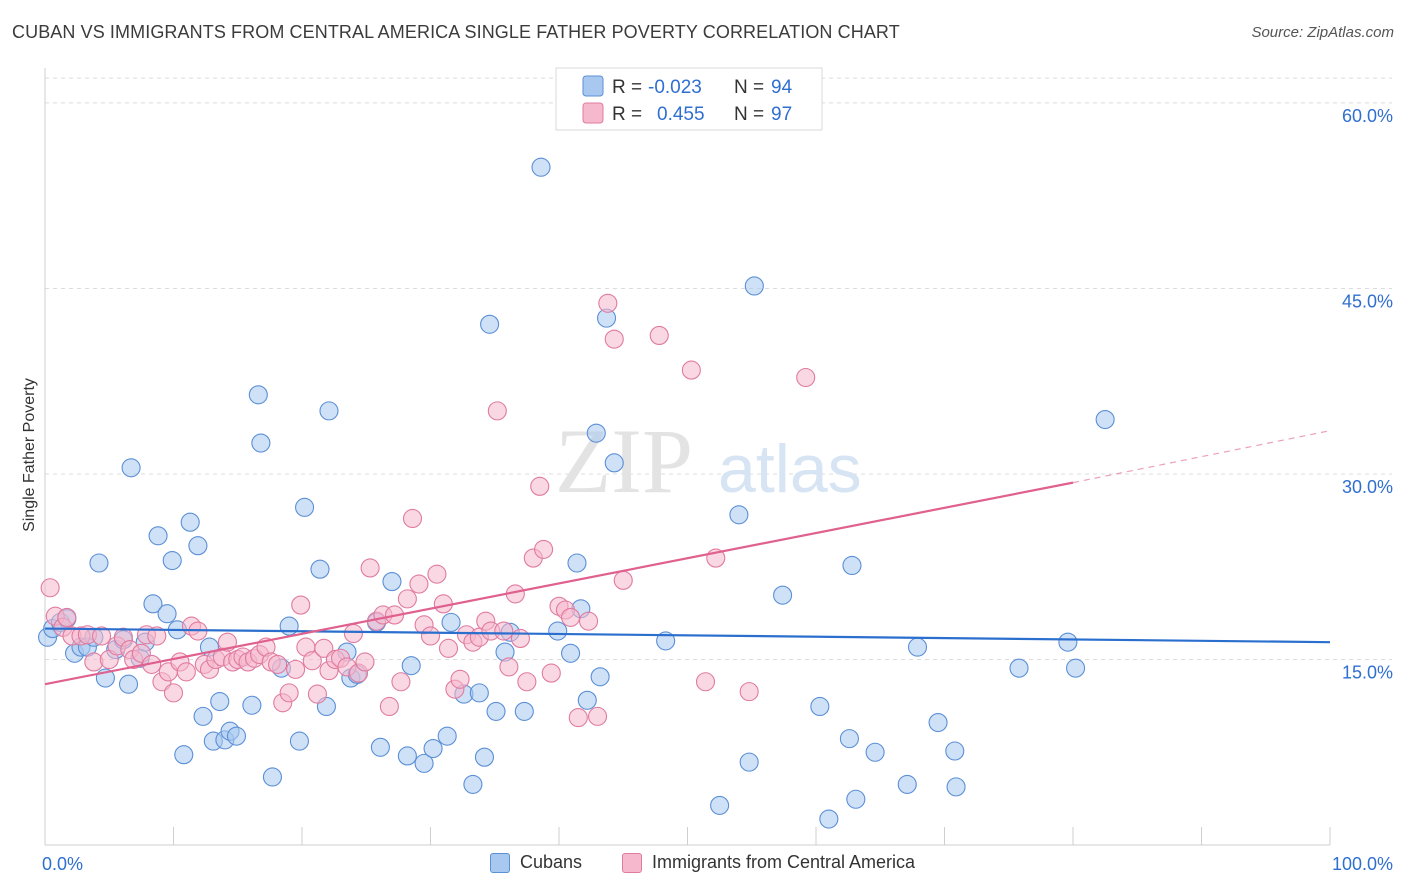  Describe the element at coordinates (1322, 32) in the screenshot. I see `source-label: Source: ZipAtlas.com` at that location.